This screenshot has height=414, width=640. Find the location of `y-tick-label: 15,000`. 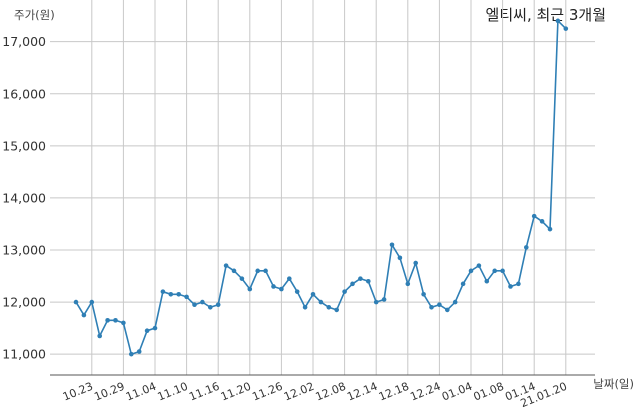

y-tick-label: 15,000 is located at coordinates (24, 145).